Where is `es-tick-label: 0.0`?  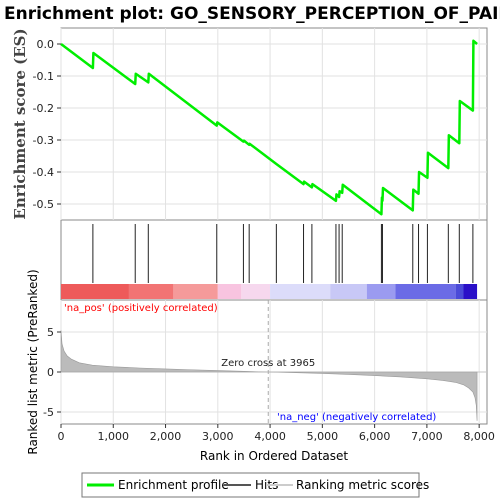 es-tick-label: 0.0 is located at coordinates (46, 44).